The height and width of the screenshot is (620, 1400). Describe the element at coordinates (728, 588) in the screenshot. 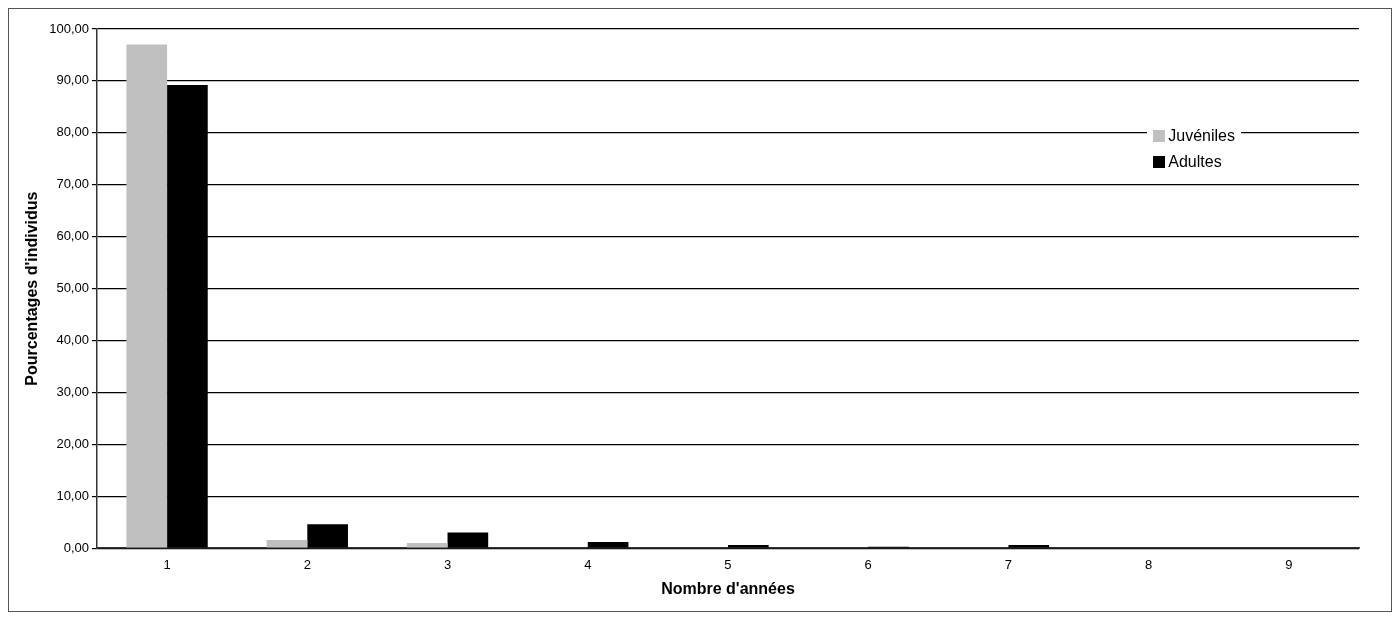

I see `x-axis-title: Nombre d'années` at that location.